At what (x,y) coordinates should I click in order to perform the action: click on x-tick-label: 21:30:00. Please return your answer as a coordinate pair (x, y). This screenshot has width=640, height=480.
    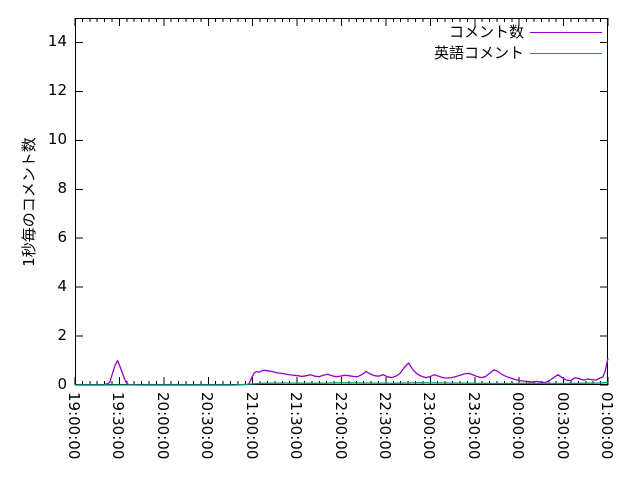
    Looking at the image, I should click on (296, 426).